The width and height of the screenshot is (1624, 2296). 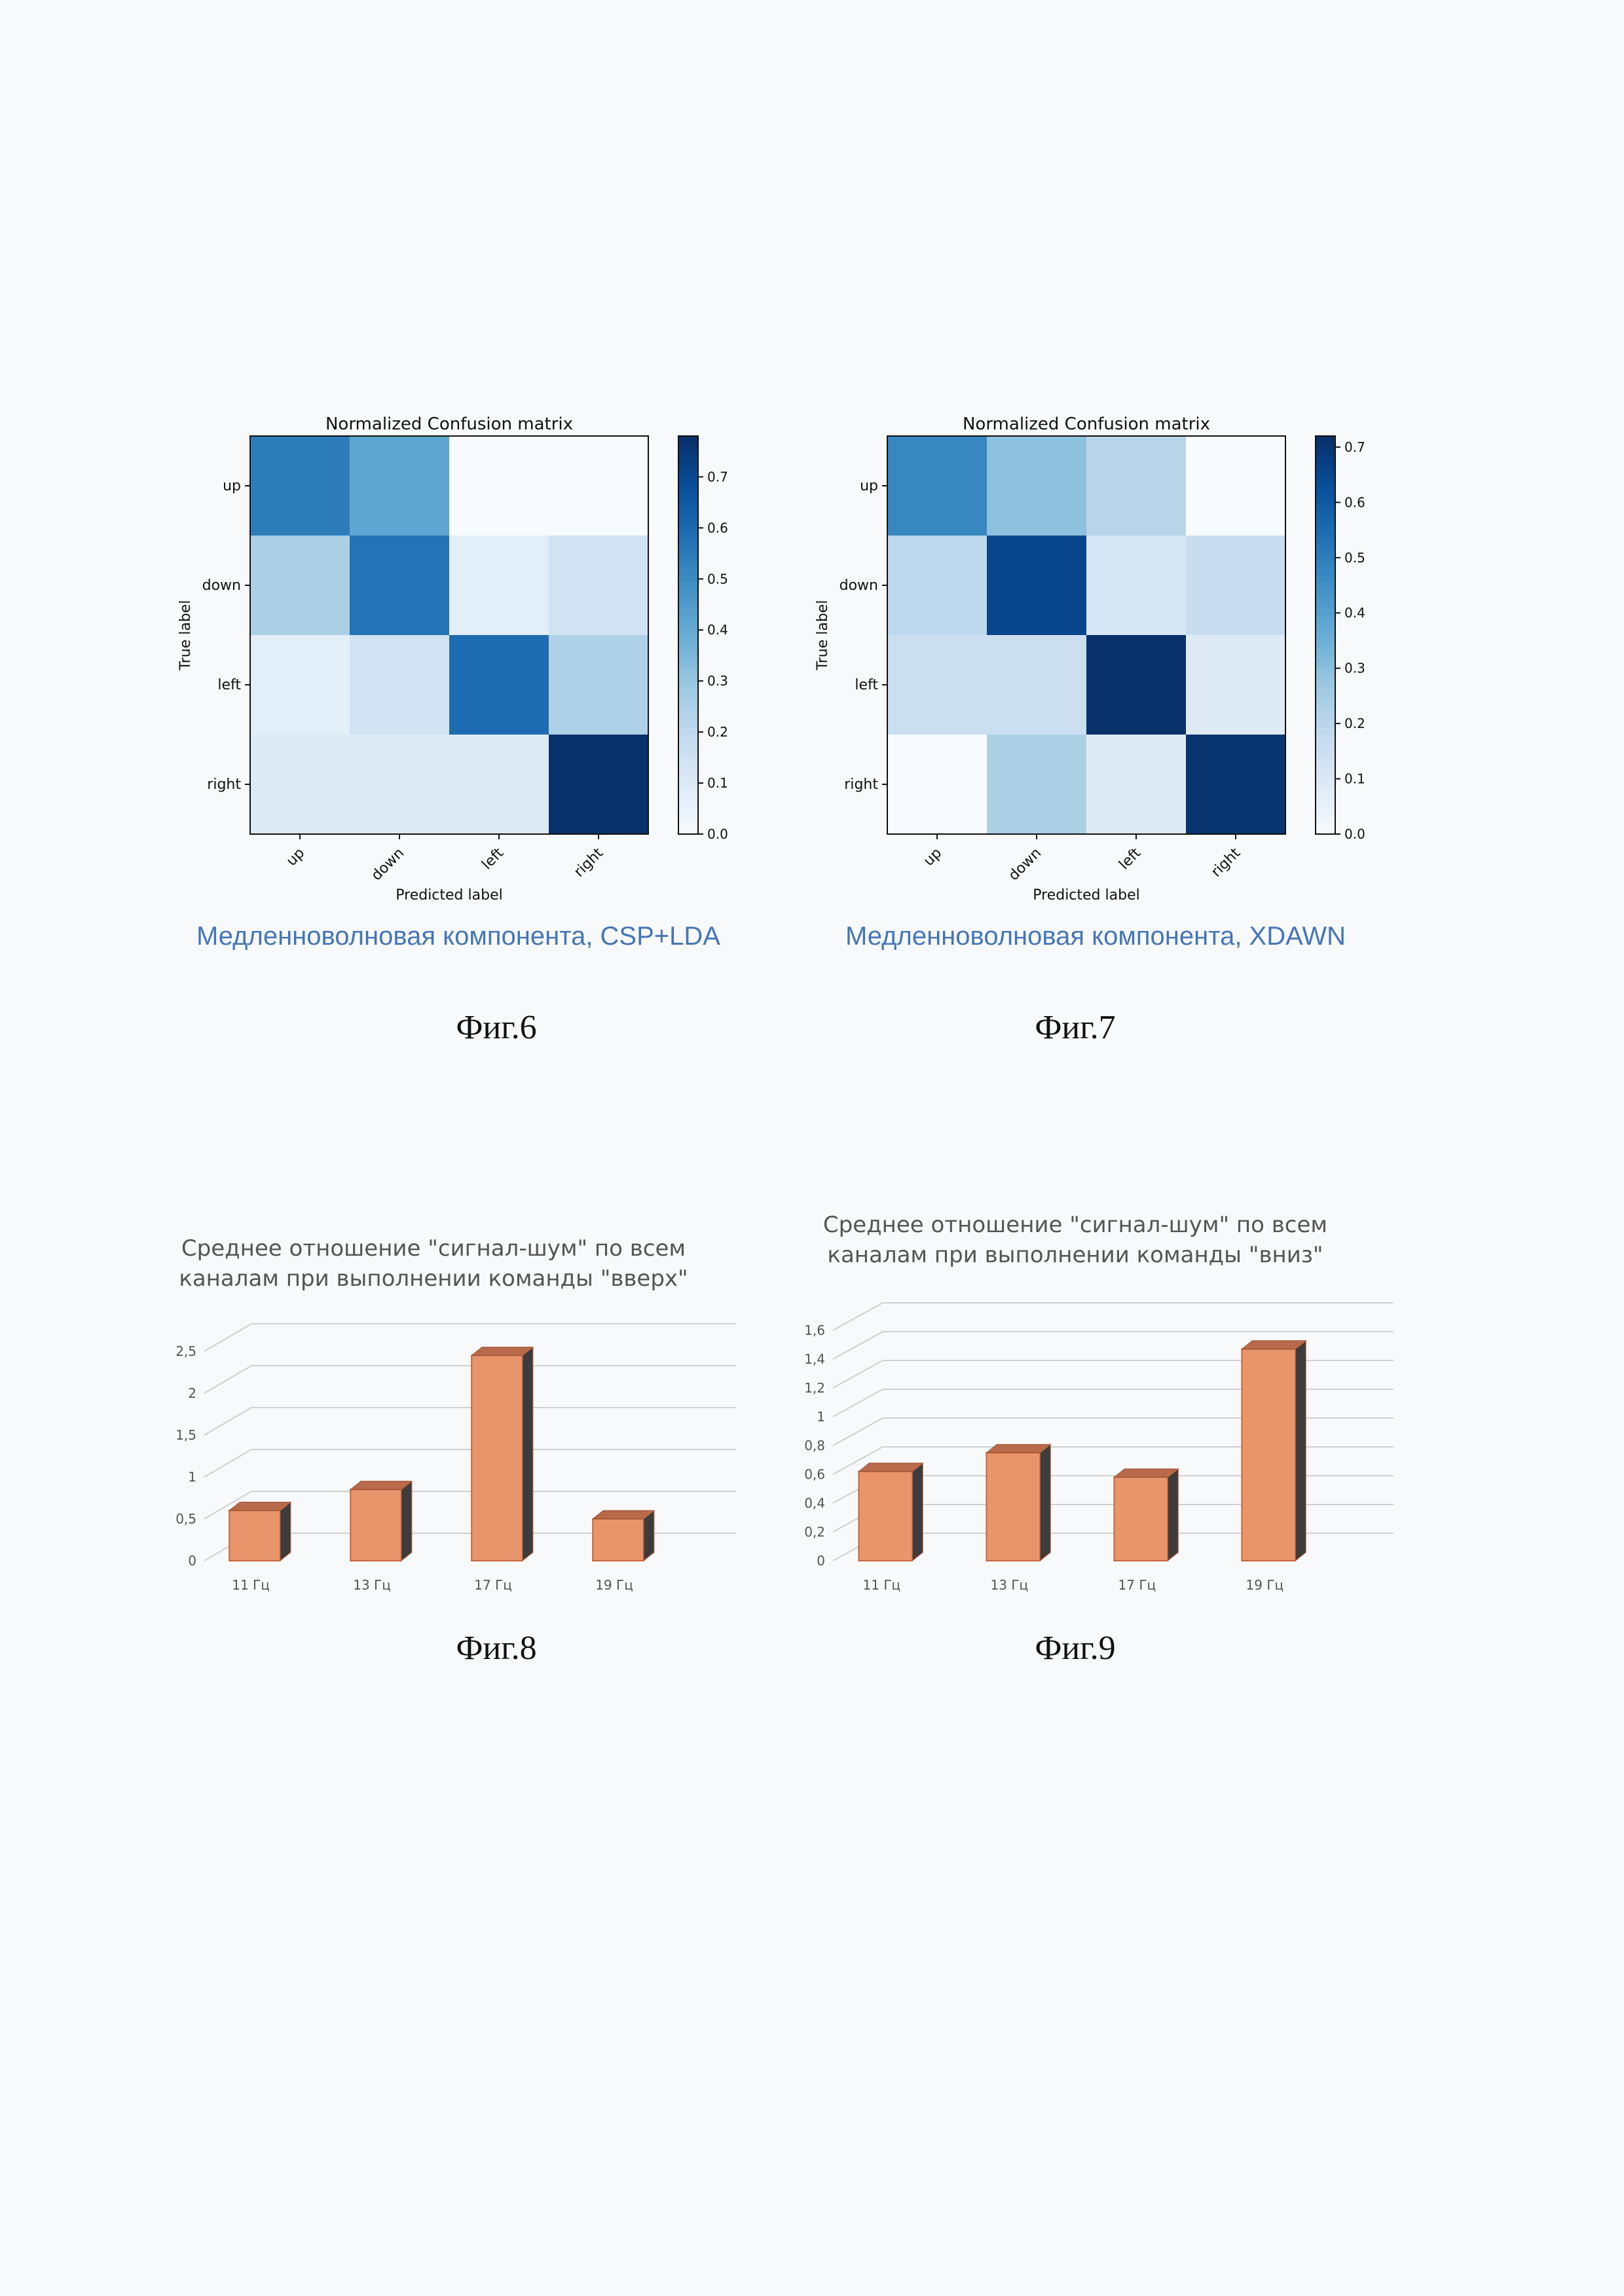 What do you see at coordinates (1354, 447) in the screenshot?
I see `colorbar-tick-label: 0.7` at bounding box center [1354, 447].